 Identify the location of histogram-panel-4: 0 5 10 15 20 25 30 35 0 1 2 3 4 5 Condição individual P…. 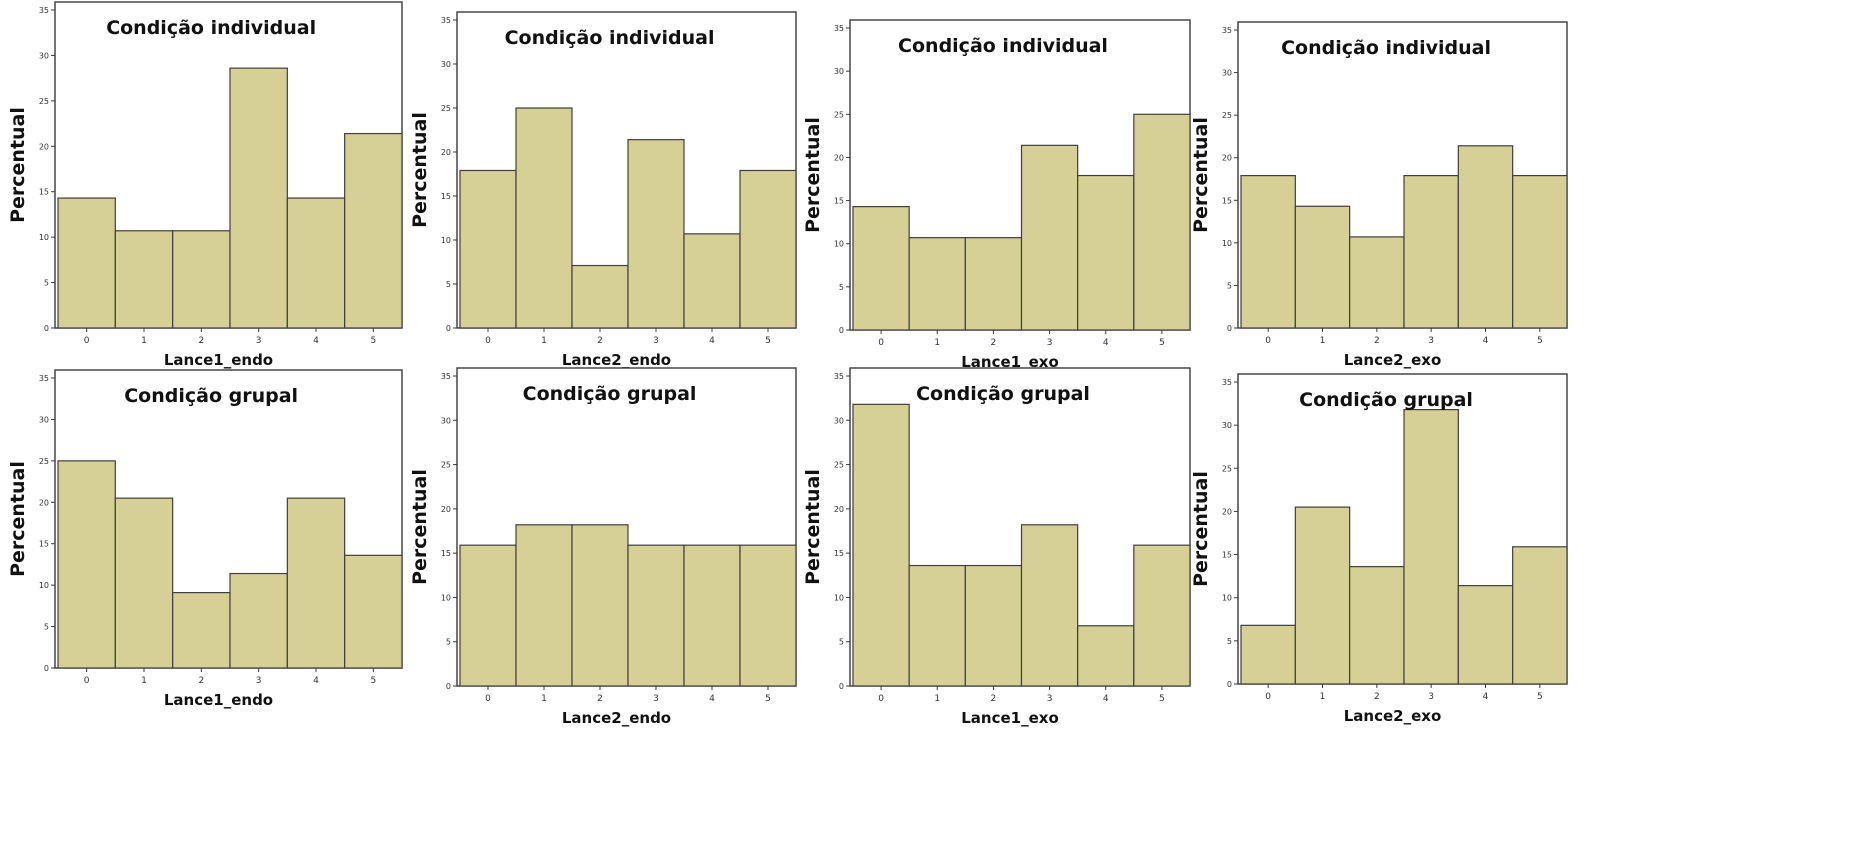
(1379, 195).